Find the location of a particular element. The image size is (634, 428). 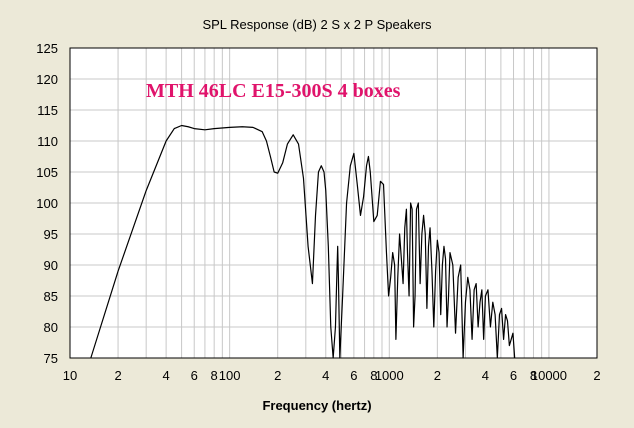

y-tick-label: 125 is located at coordinates (47, 48).